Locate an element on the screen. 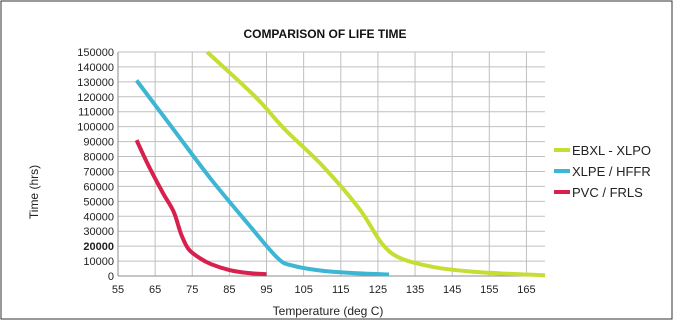  y-tick-label: 70000 is located at coordinates (98, 172).